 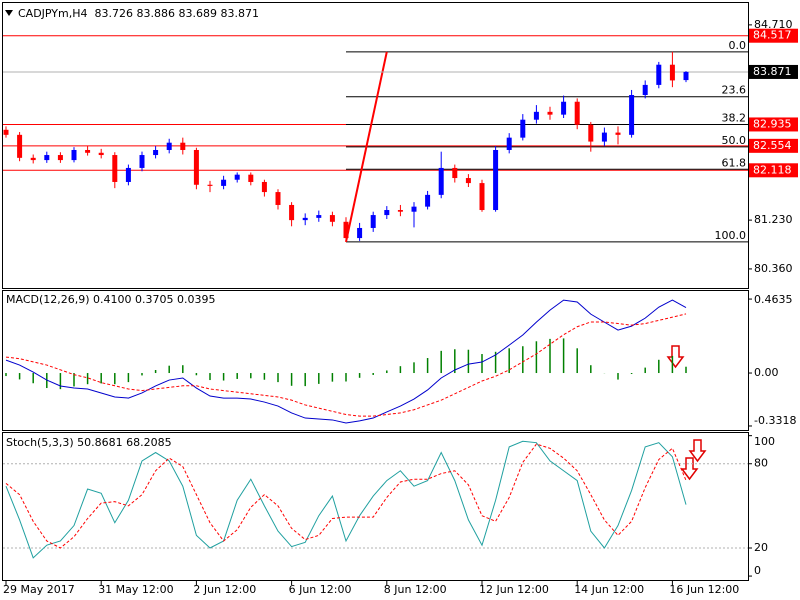 I want to click on level-label: 82.554, so click(x=772, y=145).